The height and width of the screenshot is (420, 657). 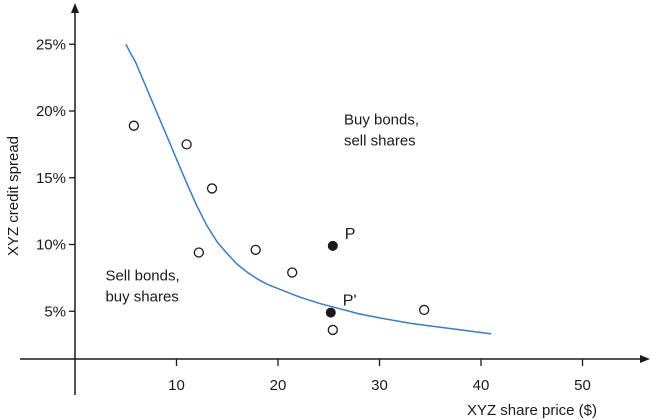 I want to click on x-tick-label: 10, so click(x=176, y=385).